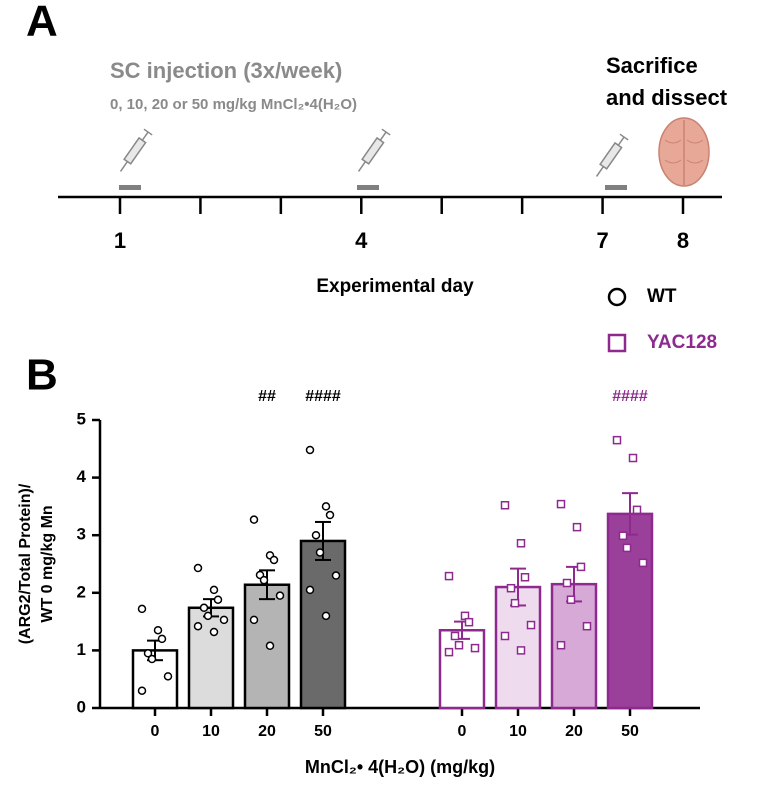  What do you see at coordinates (602, 240) in the screenshot?
I see `day-label: 7` at bounding box center [602, 240].